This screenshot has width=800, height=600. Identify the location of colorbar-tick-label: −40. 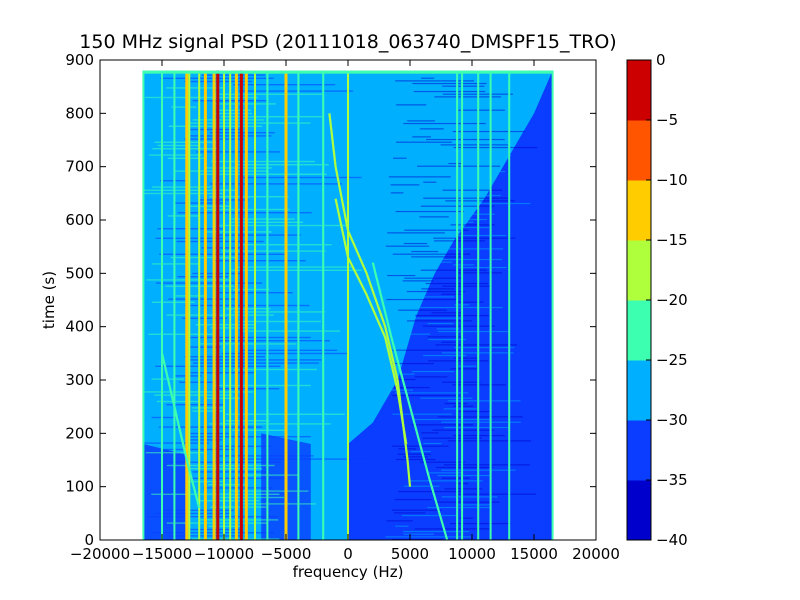
(672, 540).